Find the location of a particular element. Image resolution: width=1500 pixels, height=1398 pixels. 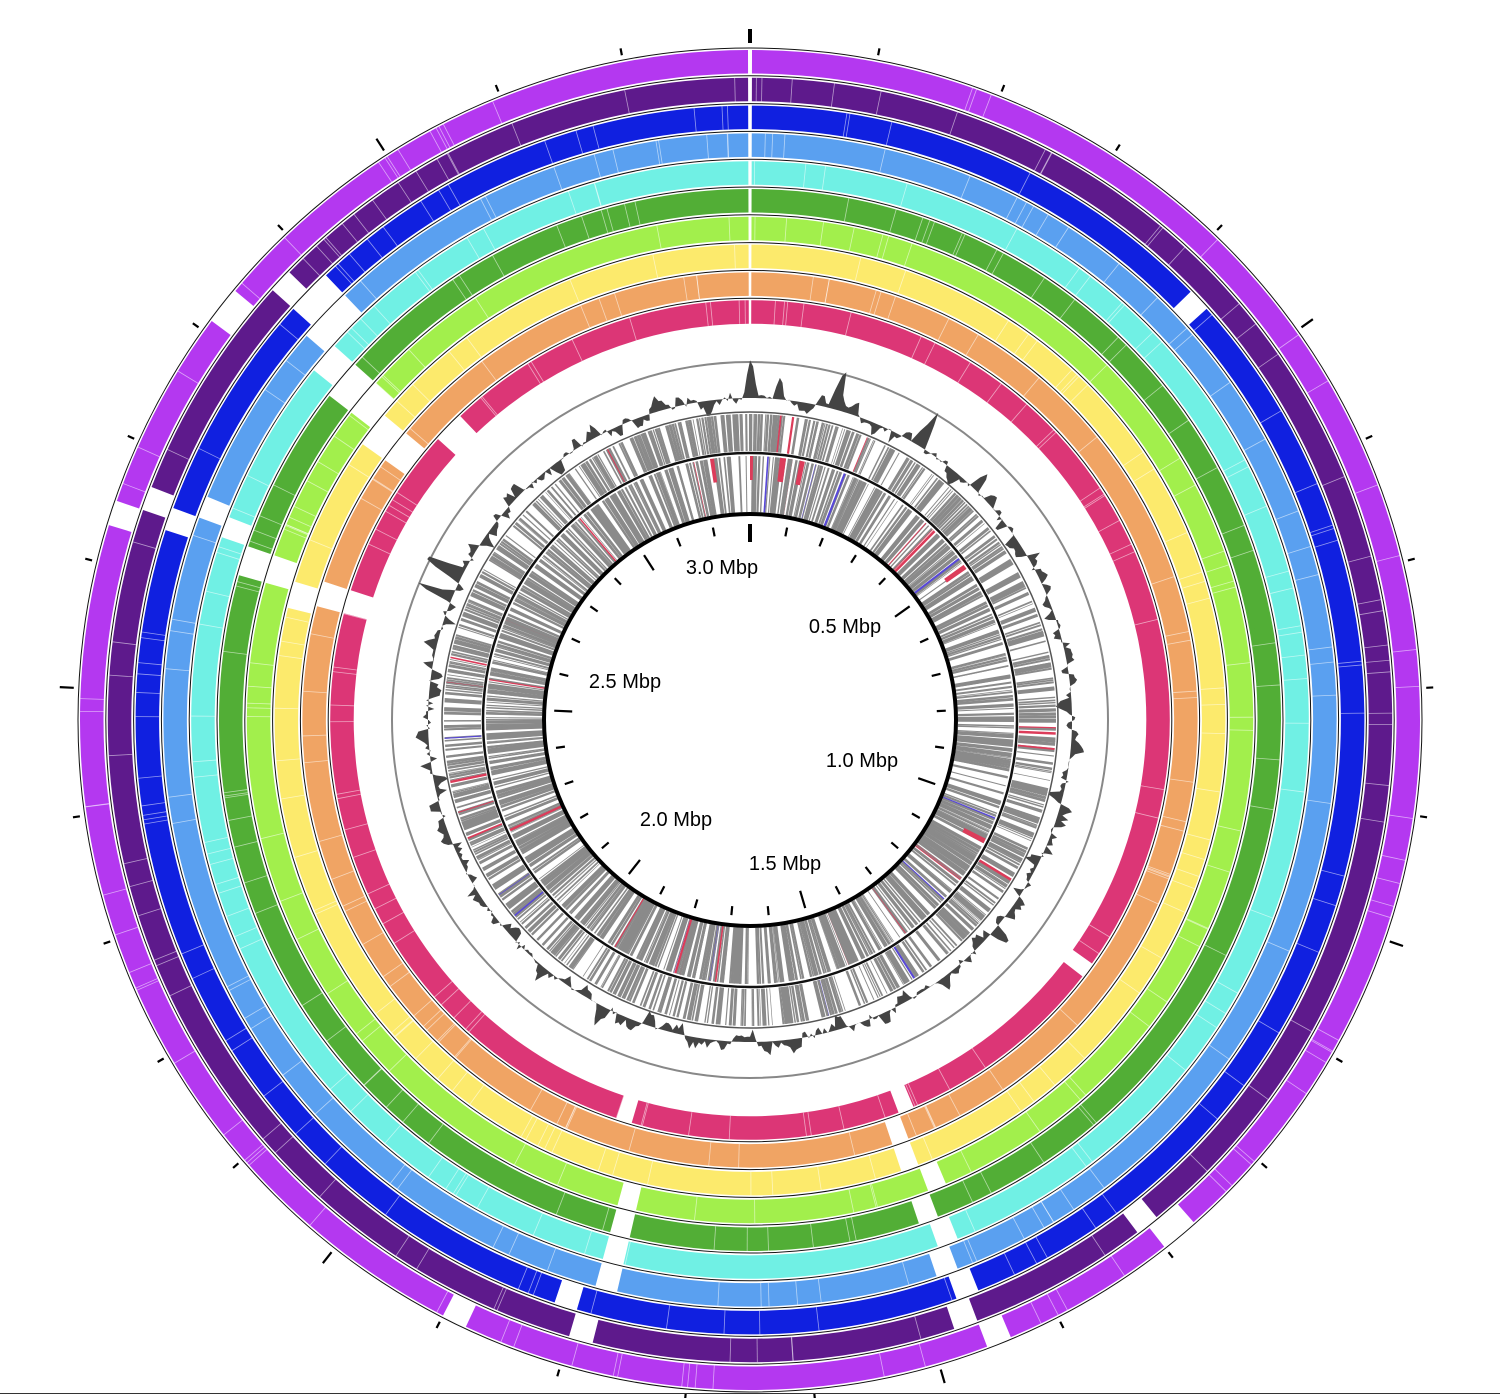

axis-tick is located at coordinates (713, 532).